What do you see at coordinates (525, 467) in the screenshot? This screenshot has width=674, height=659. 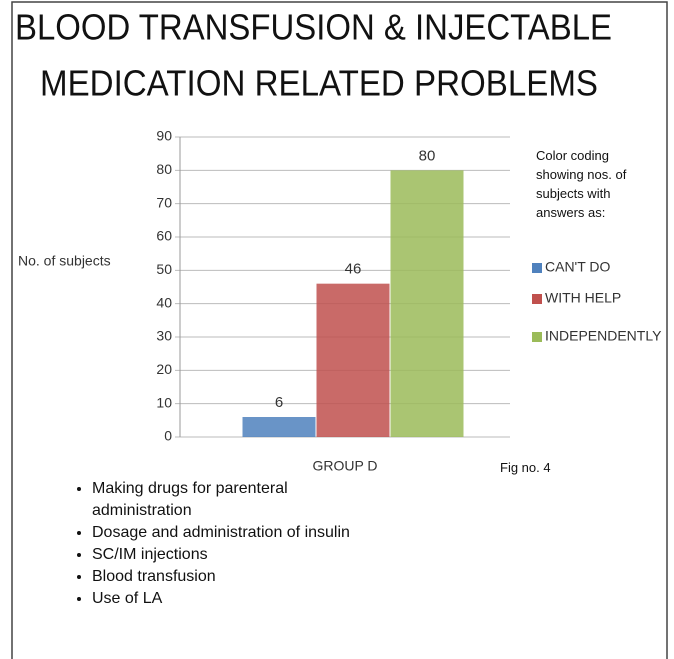 I see `figure-label: Fig no. 4` at bounding box center [525, 467].